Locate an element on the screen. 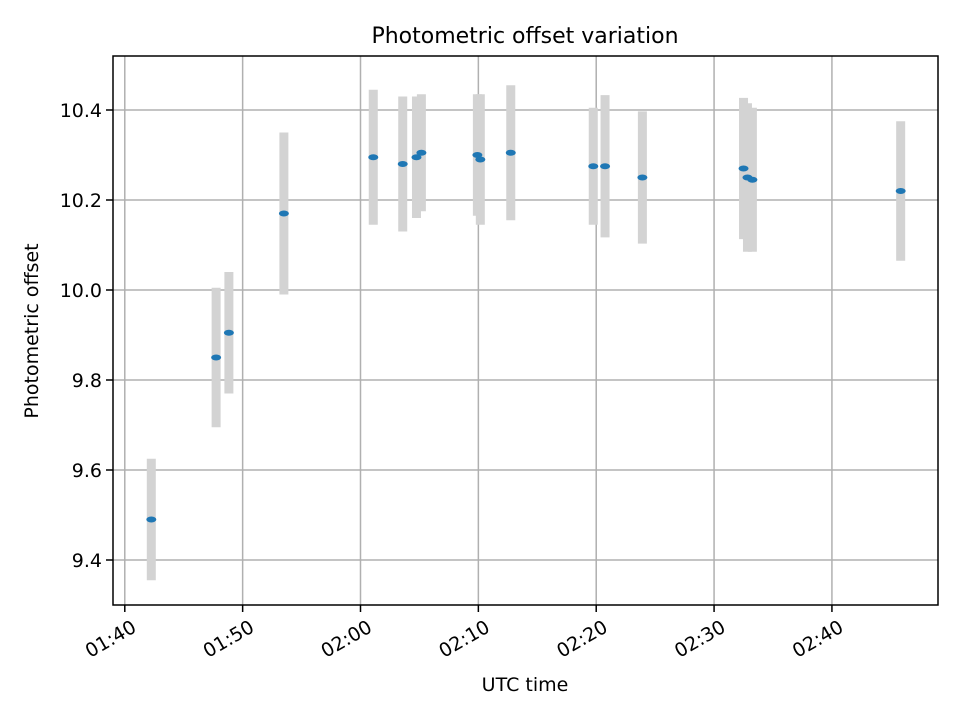 Image resolution: width=960 pixels, height=720 pixels. x-tick-label: 01:40 is located at coordinates (111, 639).